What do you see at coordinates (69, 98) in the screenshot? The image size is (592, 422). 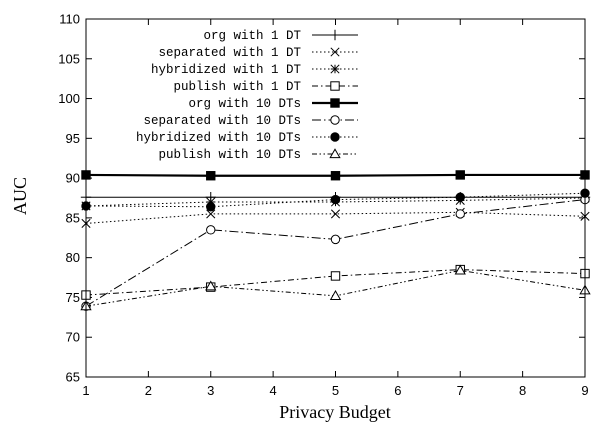 I see `y-tick-label: 100` at bounding box center [69, 98].